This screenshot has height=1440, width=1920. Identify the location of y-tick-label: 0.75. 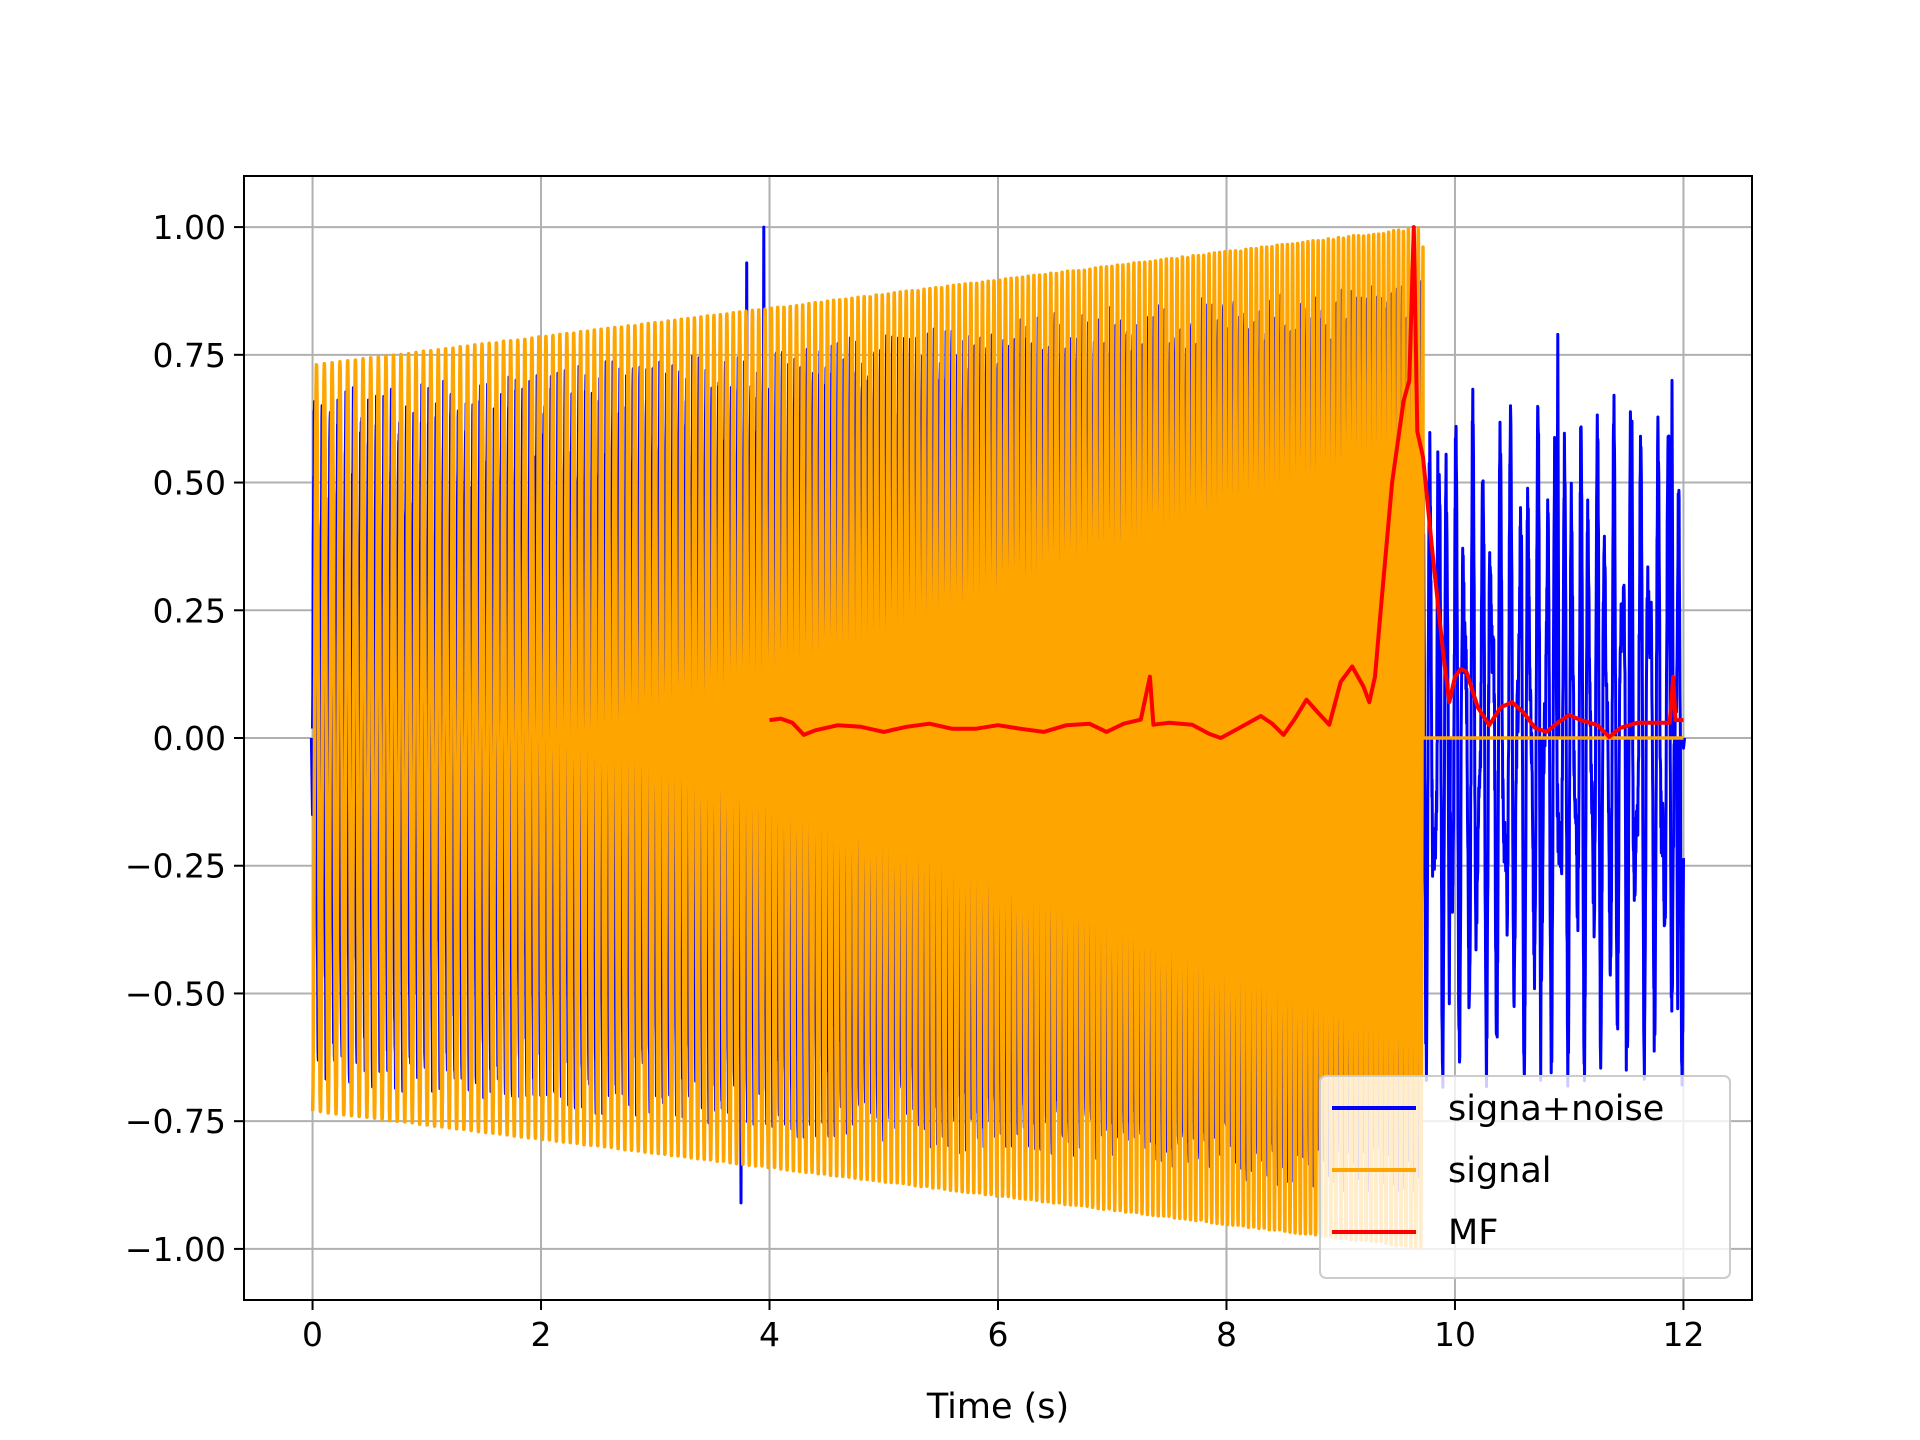
(189, 355).